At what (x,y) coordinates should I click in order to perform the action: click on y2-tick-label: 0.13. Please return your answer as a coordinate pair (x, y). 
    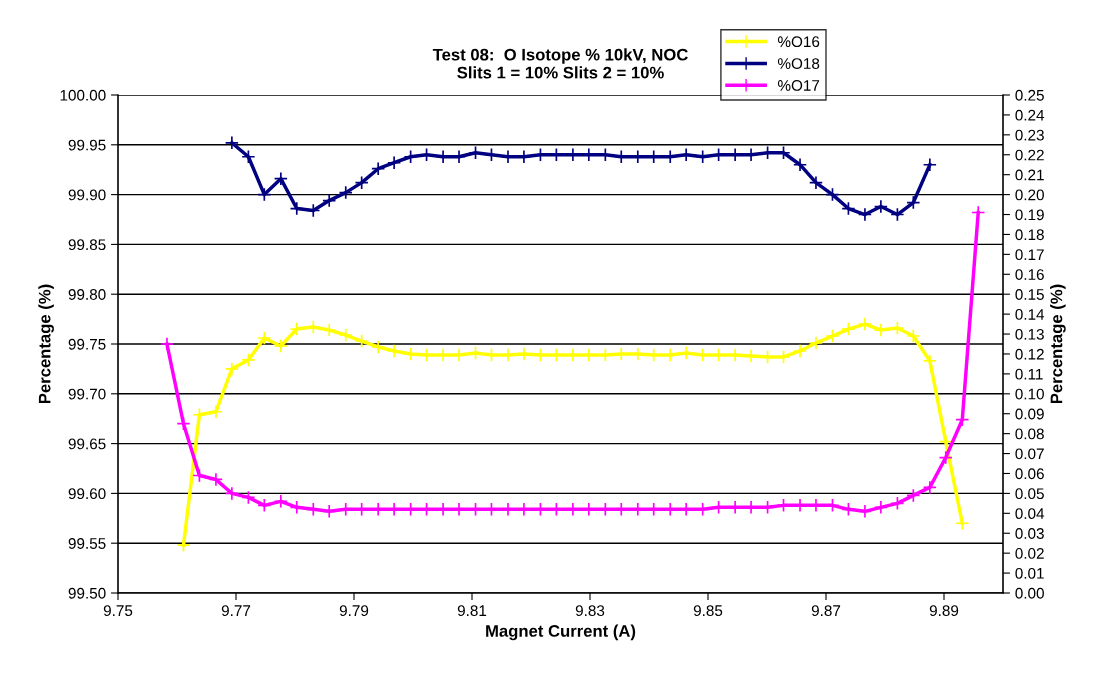
    Looking at the image, I should click on (1029, 334).